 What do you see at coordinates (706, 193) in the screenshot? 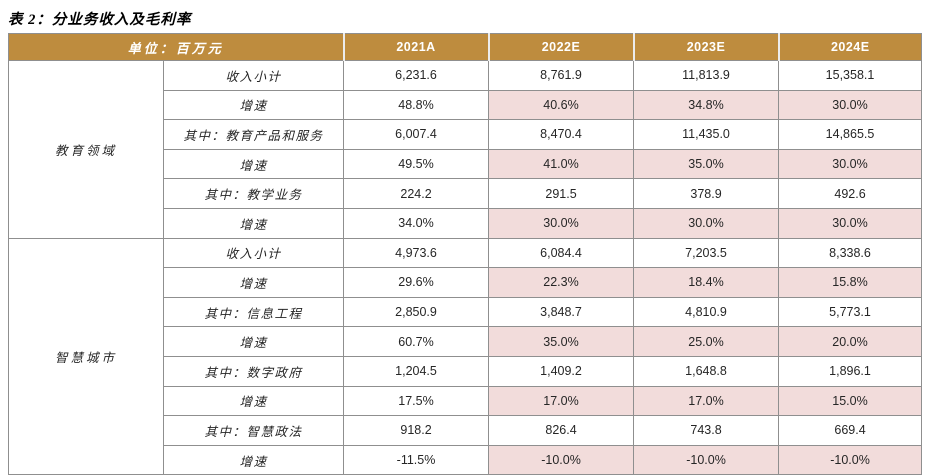
I see `cell-2023e: 378.9` at bounding box center [706, 193].